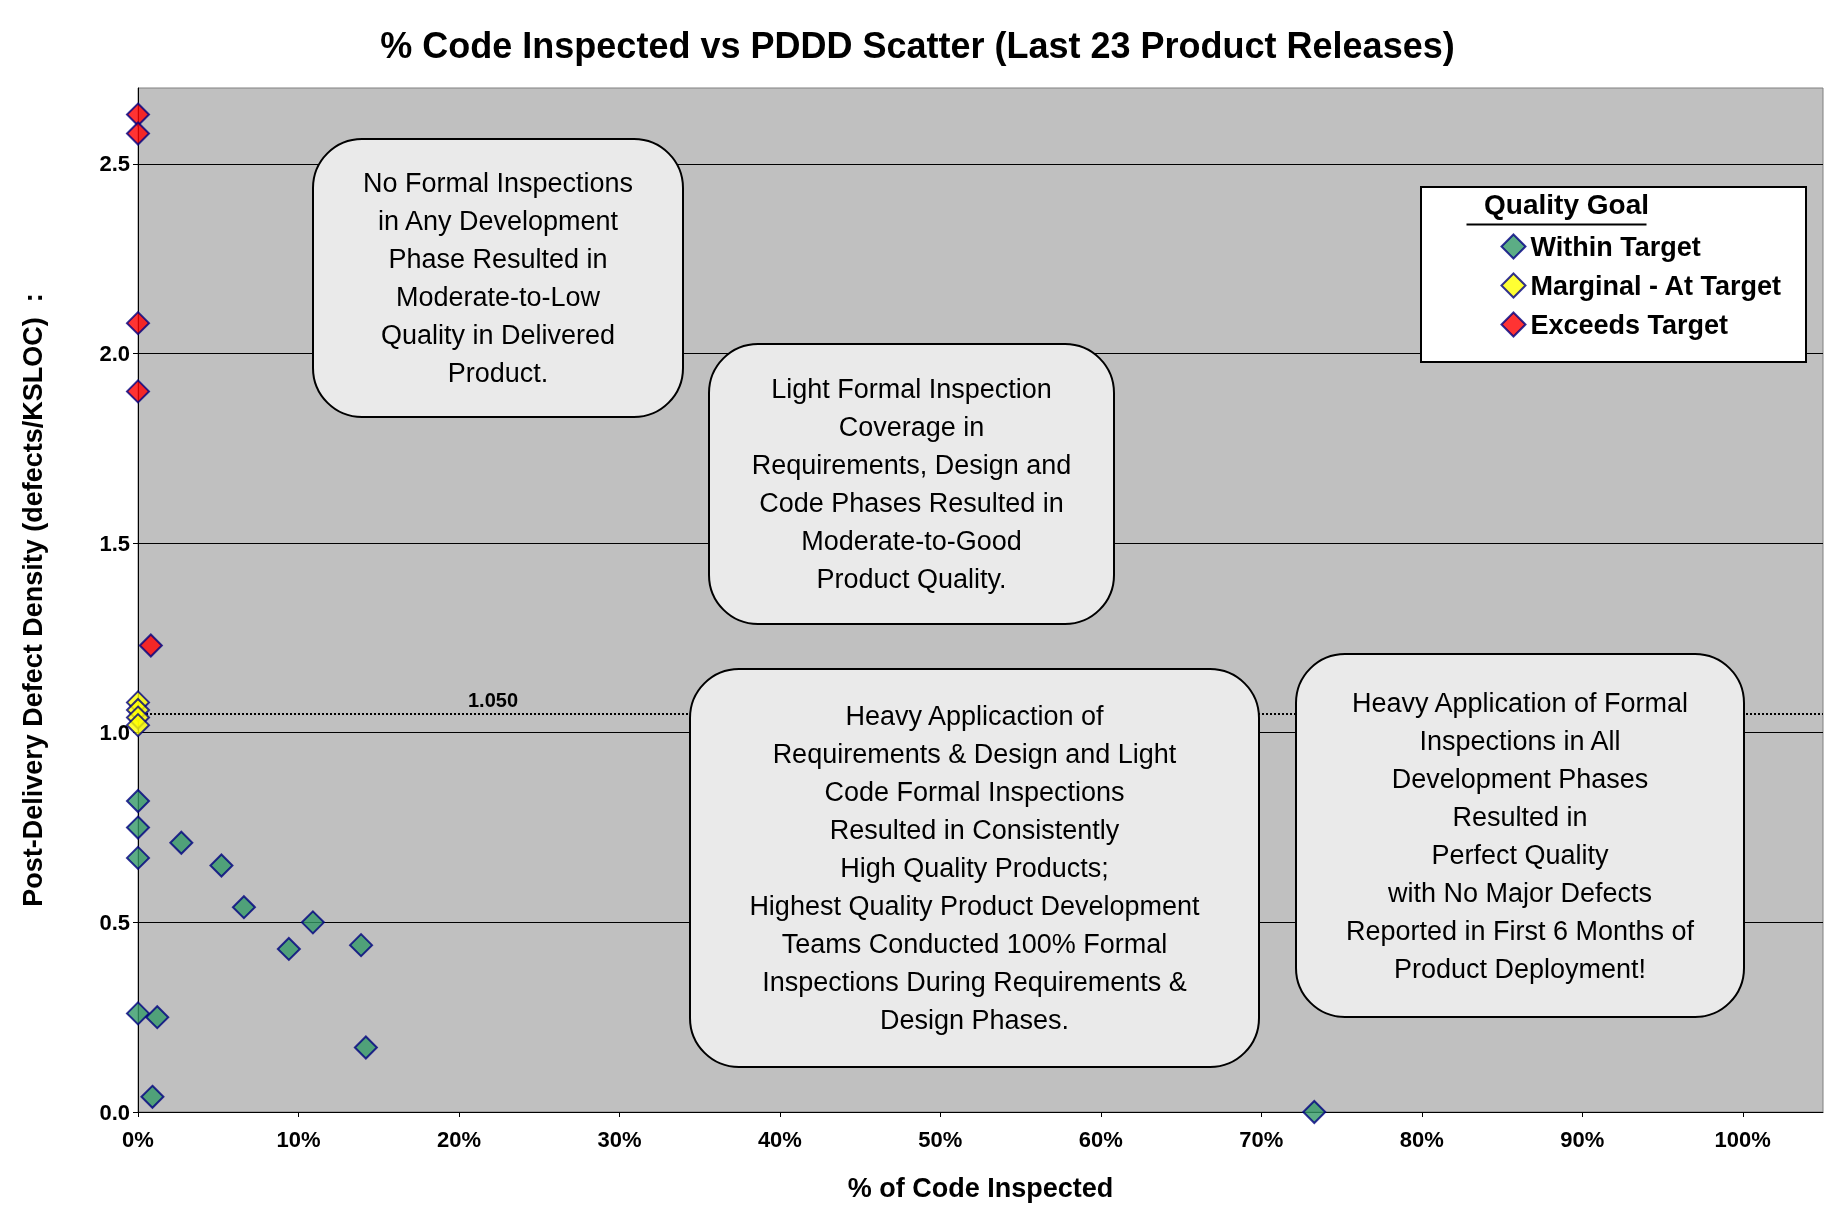  Describe the element at coordinates (114, 1112) in the screenshot. I see `y-tick-label: 0.0` at that location.